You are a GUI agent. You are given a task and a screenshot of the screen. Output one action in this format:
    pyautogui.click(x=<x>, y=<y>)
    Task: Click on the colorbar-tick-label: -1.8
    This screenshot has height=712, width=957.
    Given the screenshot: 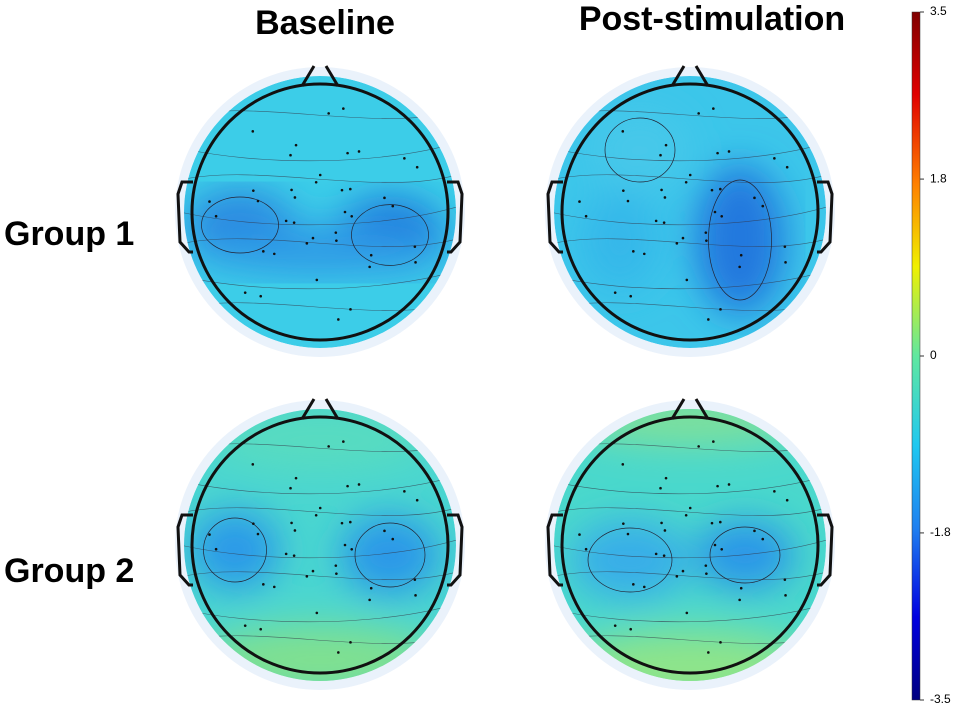 What is the action you would take?
    pyautogui.click(x=940, y=532)
    